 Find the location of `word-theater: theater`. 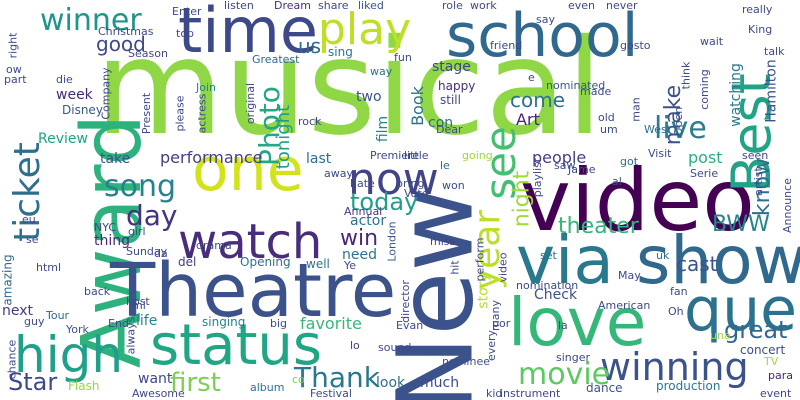

word-theater: theater is located at coordinates (598, 226).